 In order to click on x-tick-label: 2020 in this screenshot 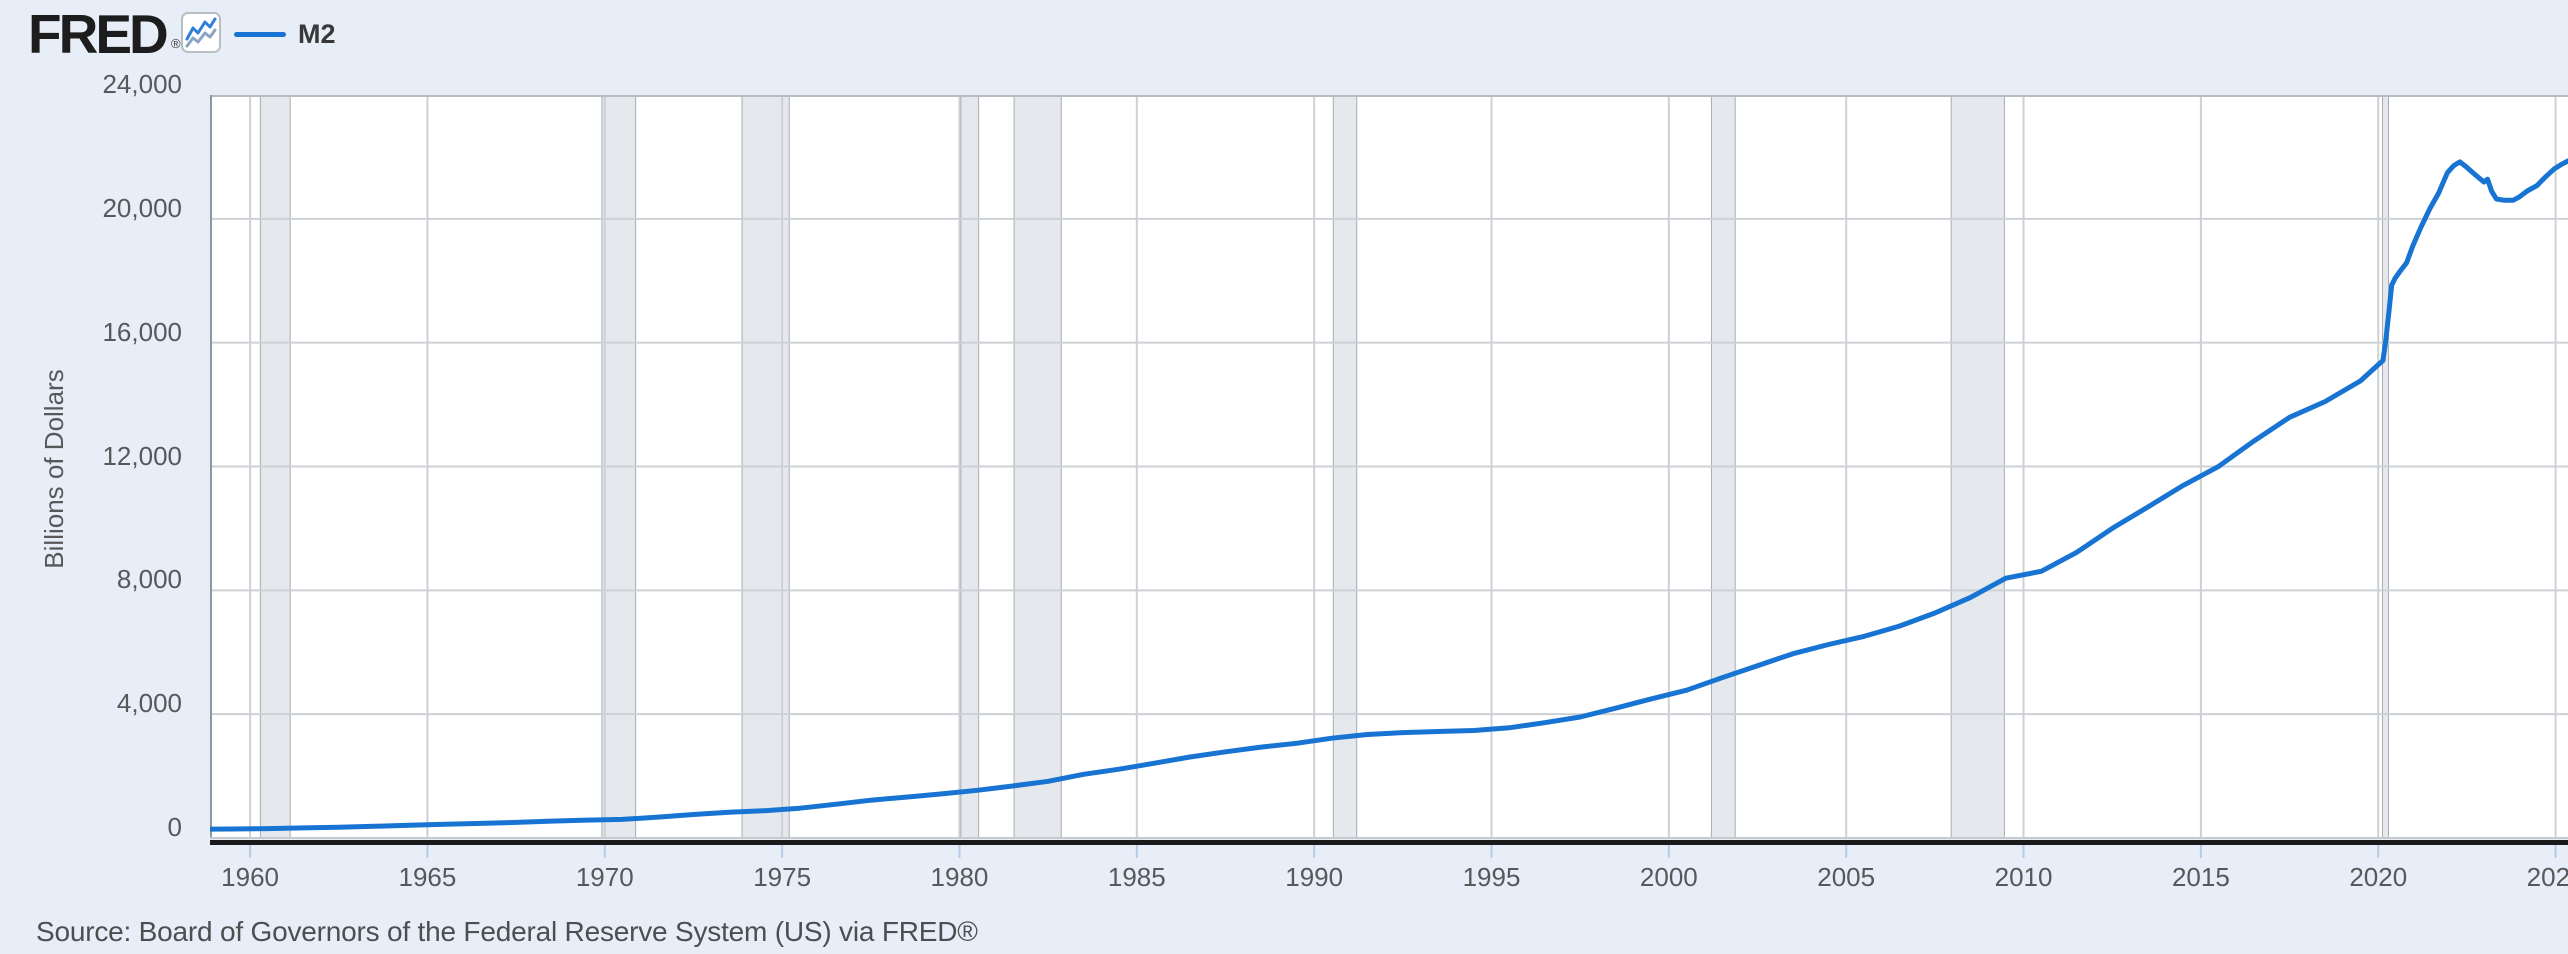, I will do `click(2378, 877)`.